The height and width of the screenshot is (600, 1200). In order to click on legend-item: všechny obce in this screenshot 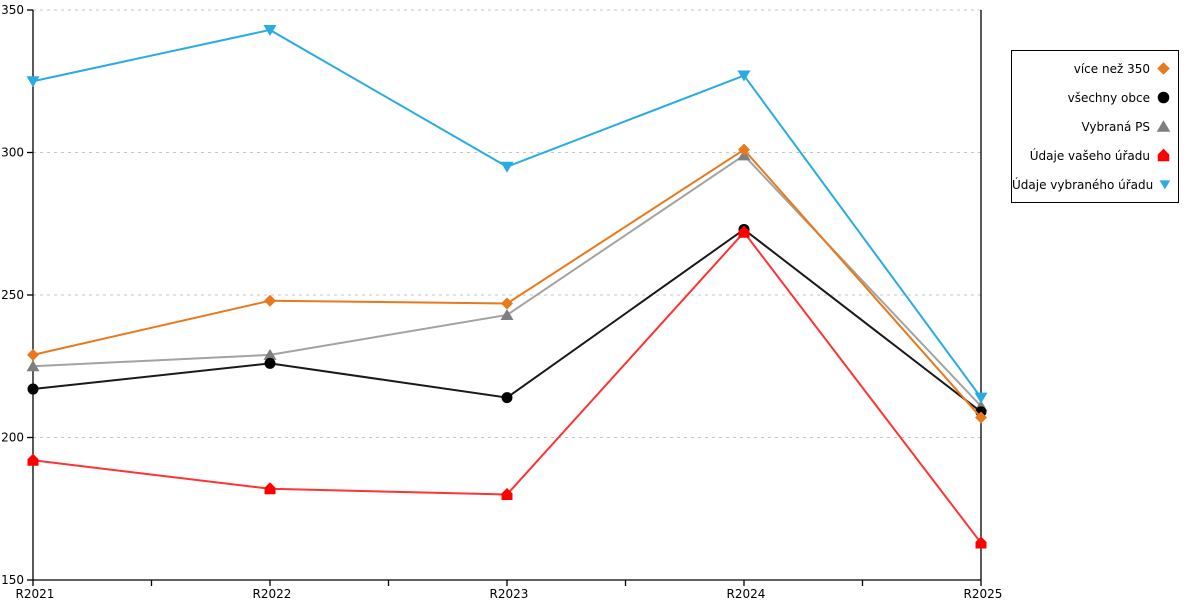, I will do `click(1095, 97)`.